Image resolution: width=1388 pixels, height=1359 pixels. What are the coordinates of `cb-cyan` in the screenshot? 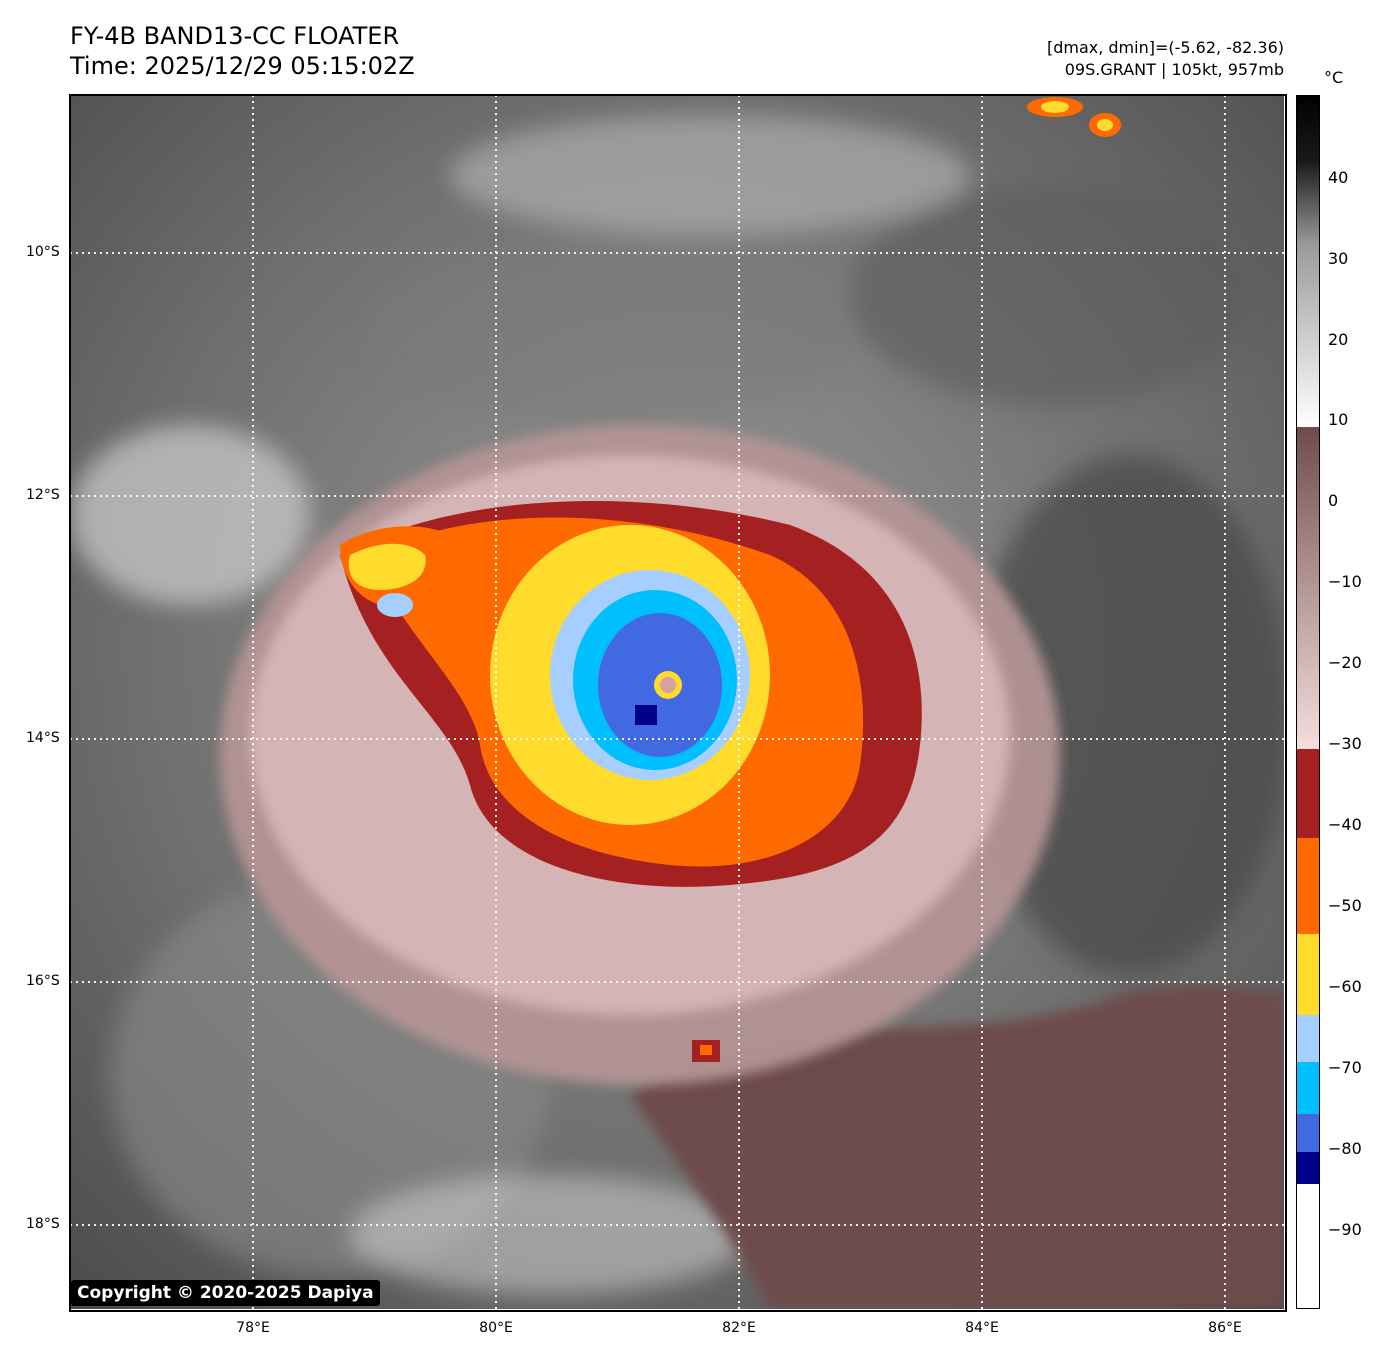 It's located at (1308, 1088).